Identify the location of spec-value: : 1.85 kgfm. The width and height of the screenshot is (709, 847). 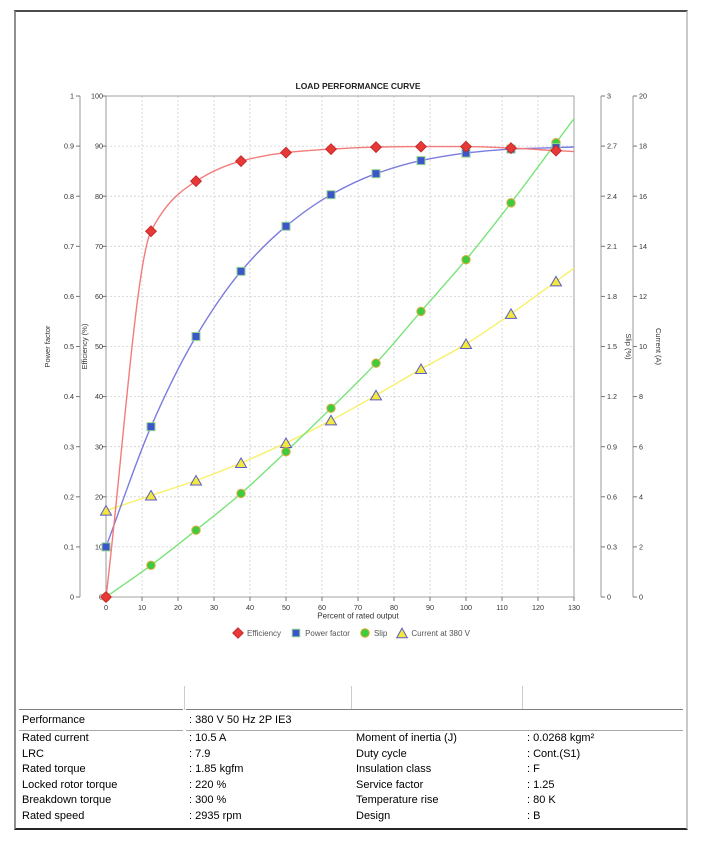
(216, 769).